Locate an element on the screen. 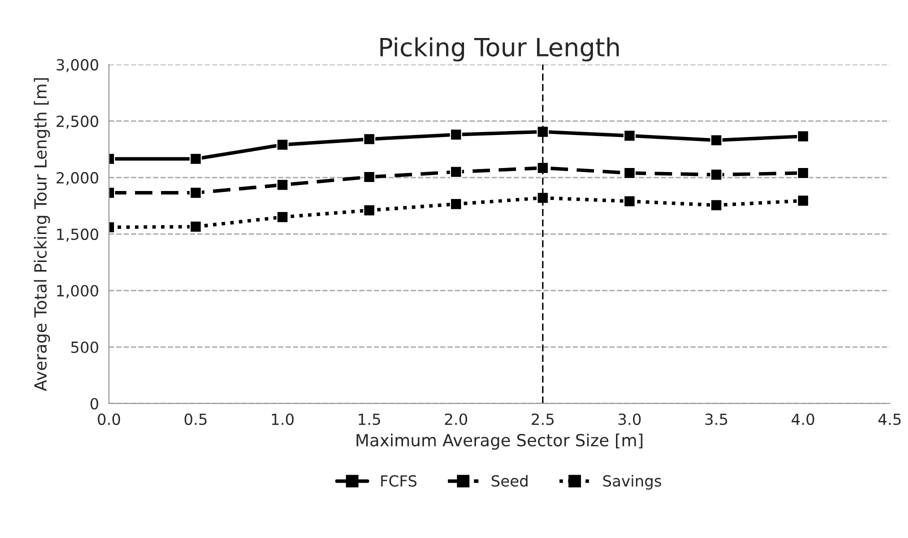 The height and width of the screenshot is (538, 908). y-tick-label: 1,000 is located at coordinates (77, 291).